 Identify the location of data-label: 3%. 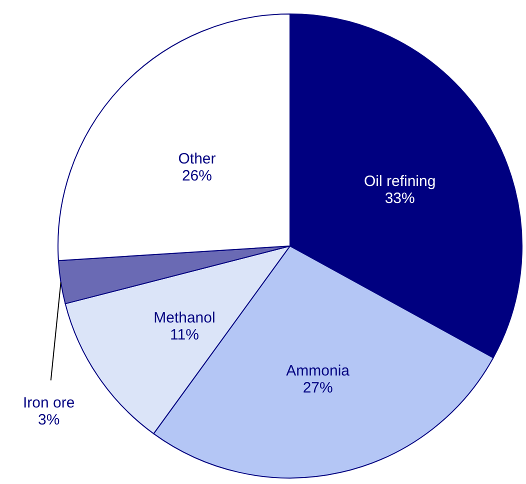
(49, 419).